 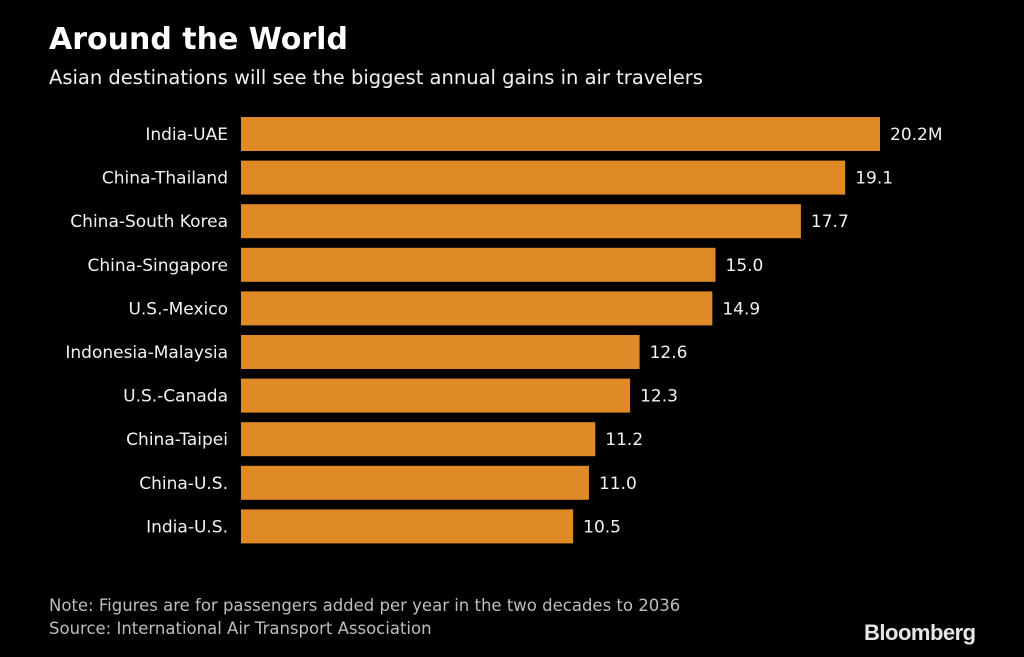 I want to click on category-label: India-U.S., so click(x=187, y=527).